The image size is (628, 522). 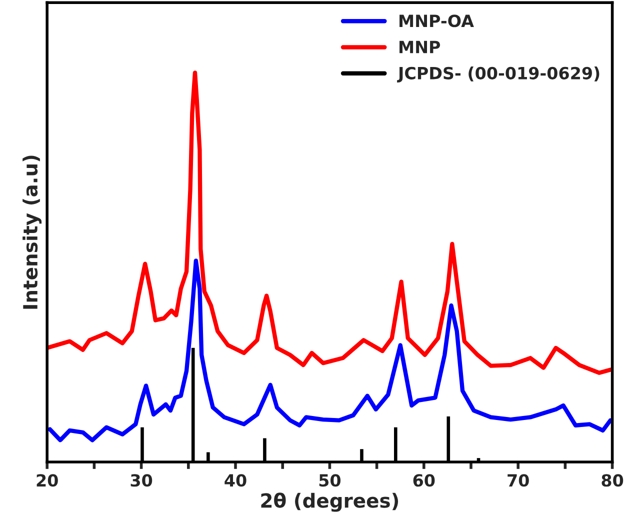 What do you see at coordinates (420, 47) in the screenshot?
I see `legend-label: MNP` at bounding box center [420, 47].